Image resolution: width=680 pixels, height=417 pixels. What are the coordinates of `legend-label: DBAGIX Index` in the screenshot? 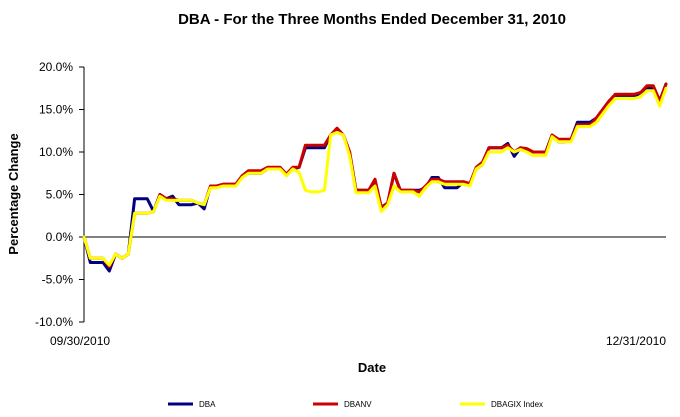 It's located at (517, 404).